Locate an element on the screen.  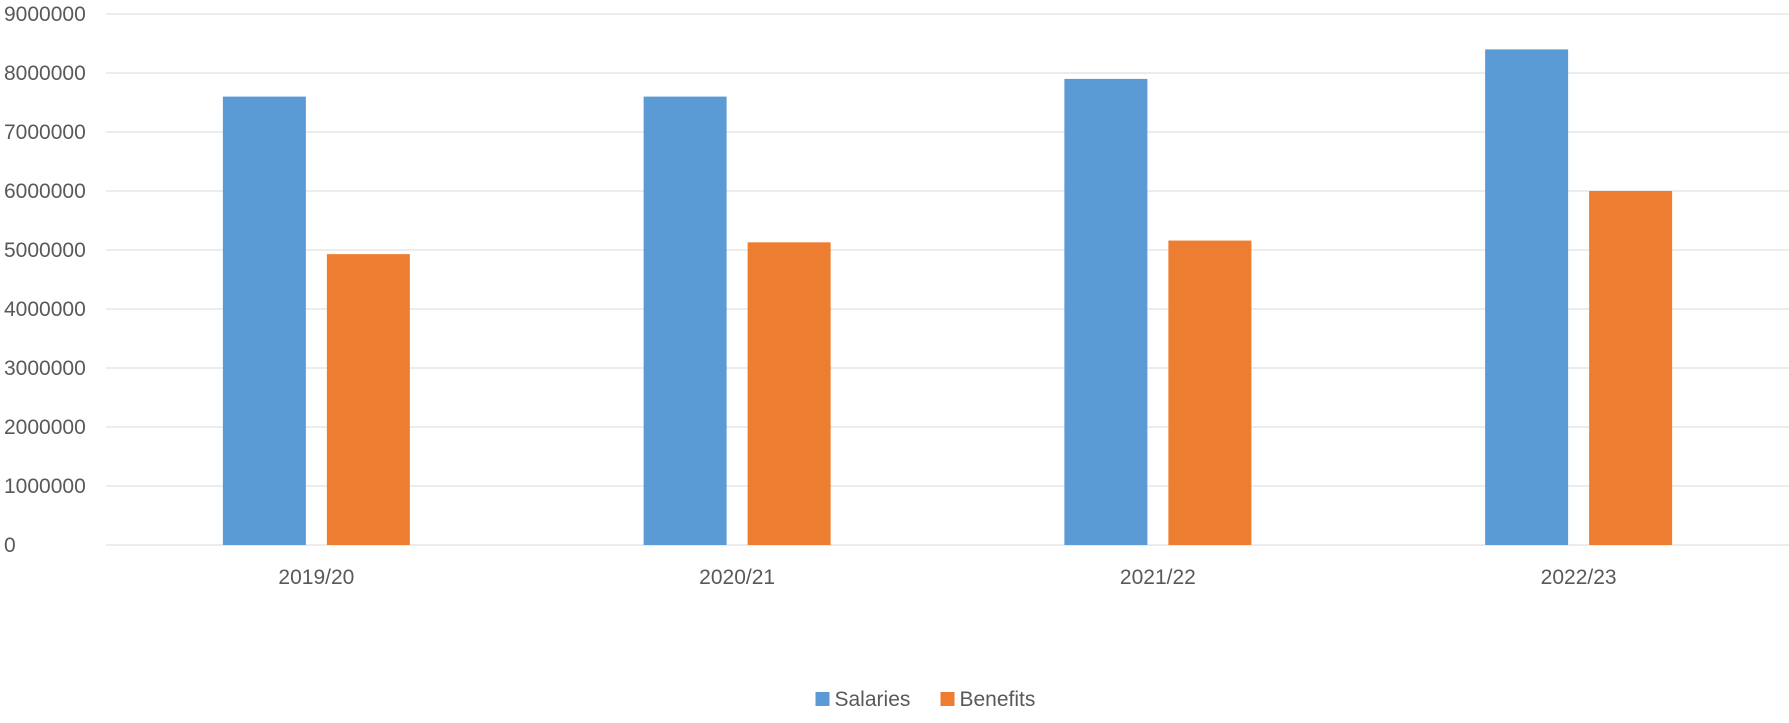
x-tick-label: 2021/22 is located at coordinates (1158, 577).